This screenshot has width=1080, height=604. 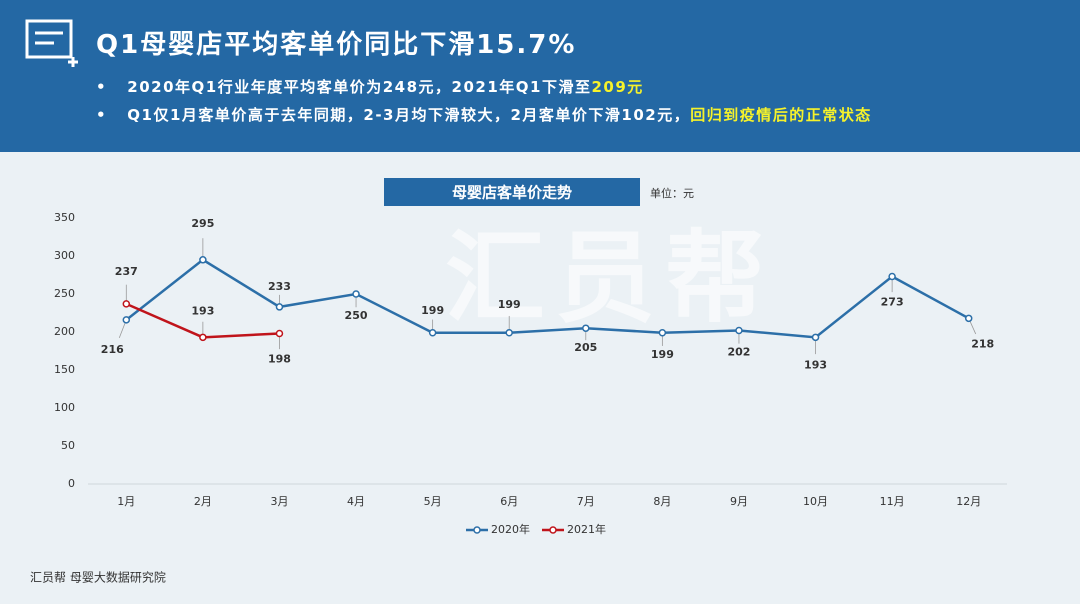 I want to click on y-tick-label: 300, so click(x=64, y=255).